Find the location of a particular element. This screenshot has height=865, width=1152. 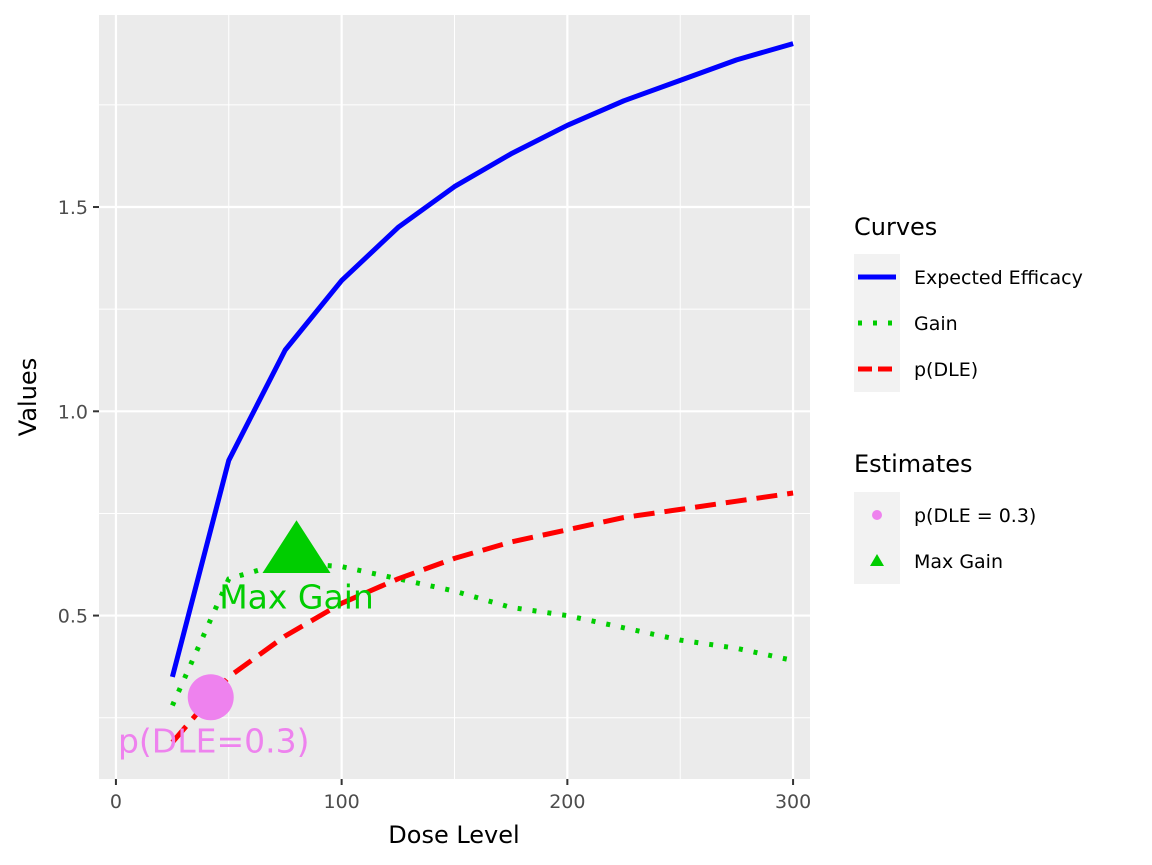

legend-label: Expected Efficacy is located at coordinates (998, 278).